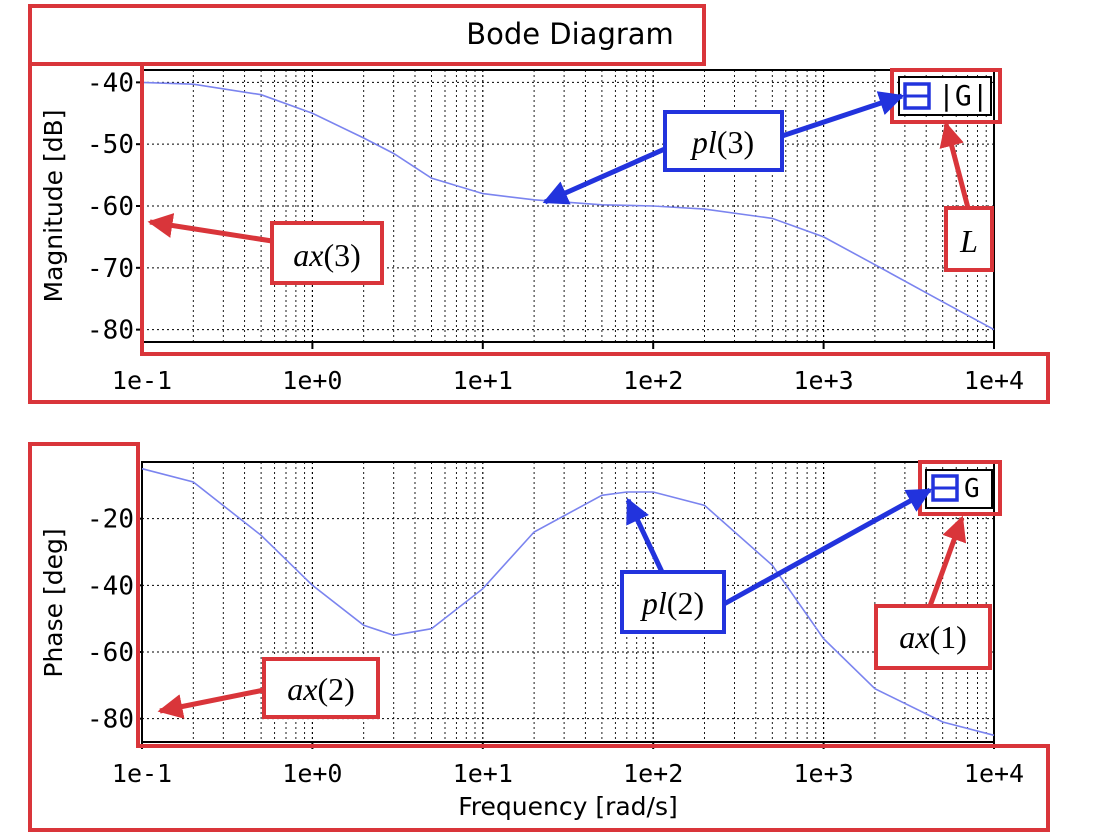 This screenshot has width=1101, height=834. I want to click on magnitude-y-axis-label: Magnitude [dB], so click(53, 206).